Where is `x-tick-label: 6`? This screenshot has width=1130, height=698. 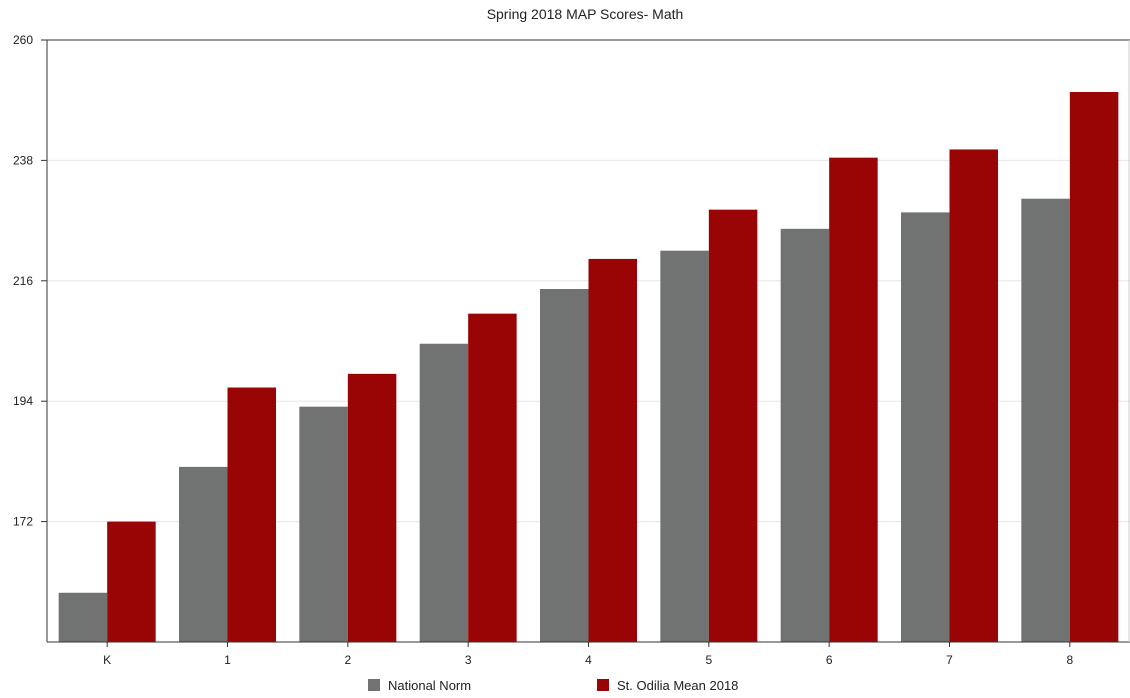
x-tick-label: 6 is located at coordinates (829, 660).